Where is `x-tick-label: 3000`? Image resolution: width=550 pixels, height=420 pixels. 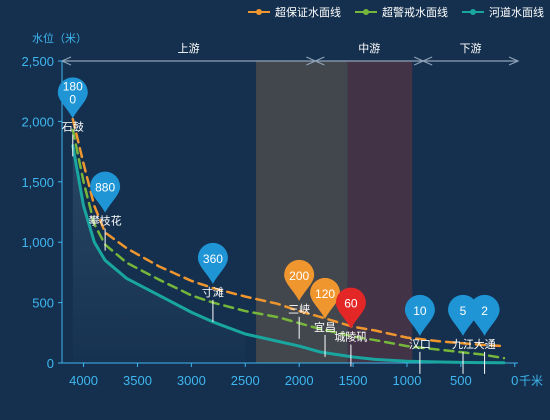 x-tick-label: 3000 is located at coordinates (191, 380).